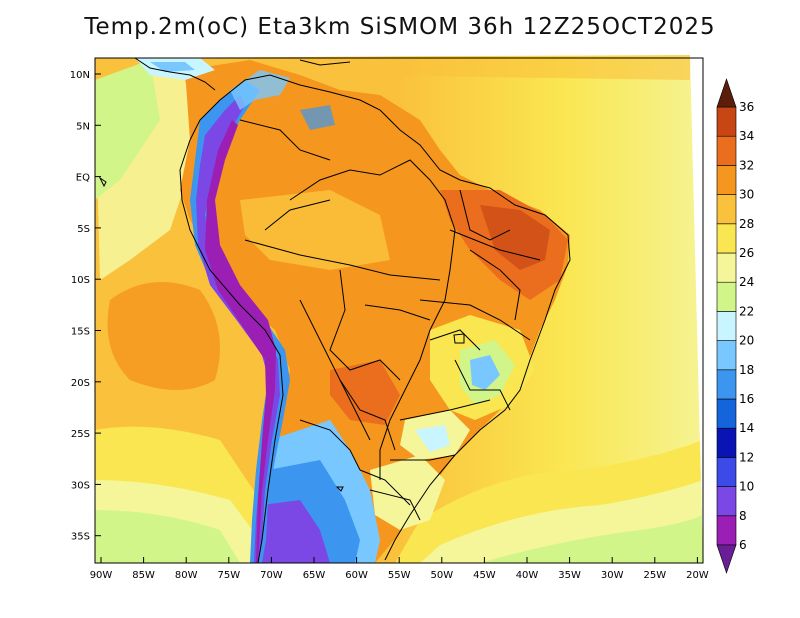 Image resolution: width=800 pixels, height=618 pixels. Describe the element at coordinates (80, 537) in the screenshot. I see `lat-tick-label: 35S` at that location.